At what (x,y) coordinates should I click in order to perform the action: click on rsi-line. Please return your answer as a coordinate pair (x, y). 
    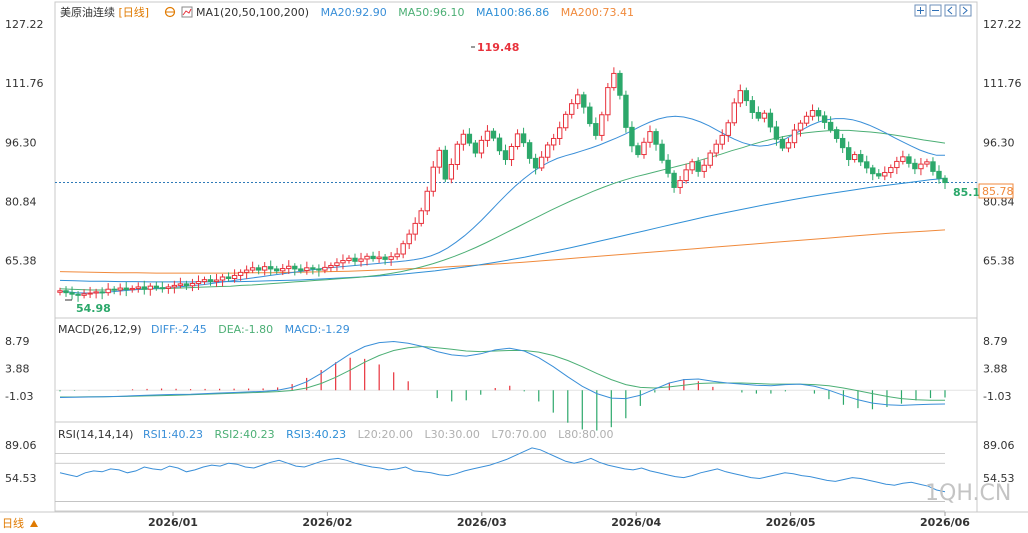
    Looking at the image, I should click on (502, 470).